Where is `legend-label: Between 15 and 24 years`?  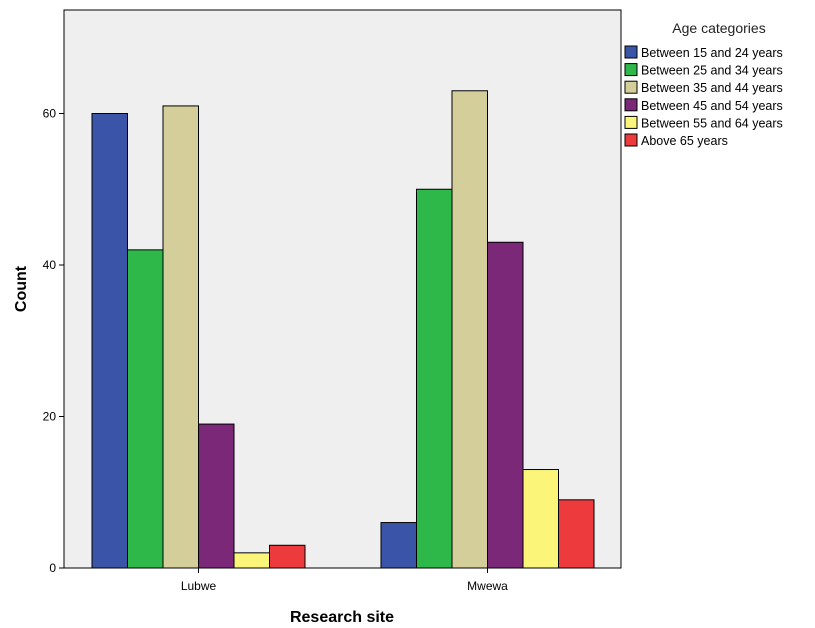 legend-label: Between 15 and 24 years is located at coordinates (712, 53).